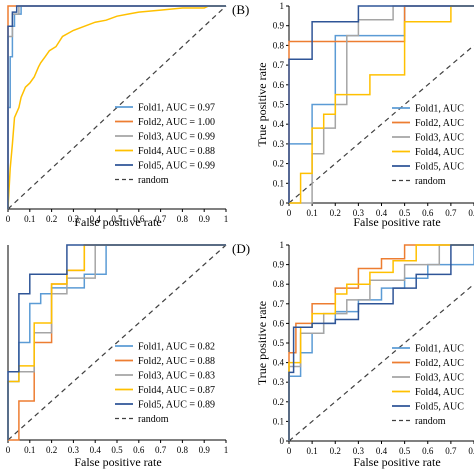  I want to click on y-axis-title: True positive rate, so click(262, 104).